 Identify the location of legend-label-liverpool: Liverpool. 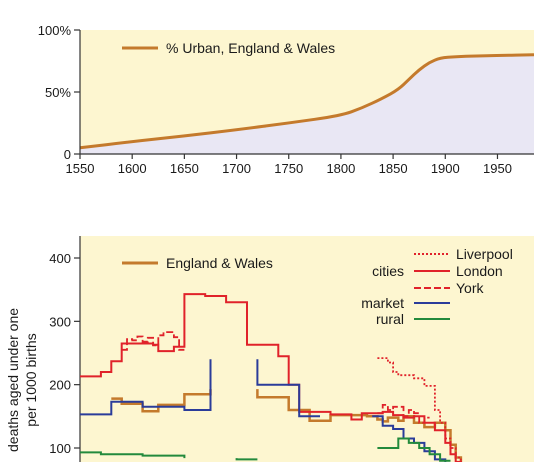
(484, 254).